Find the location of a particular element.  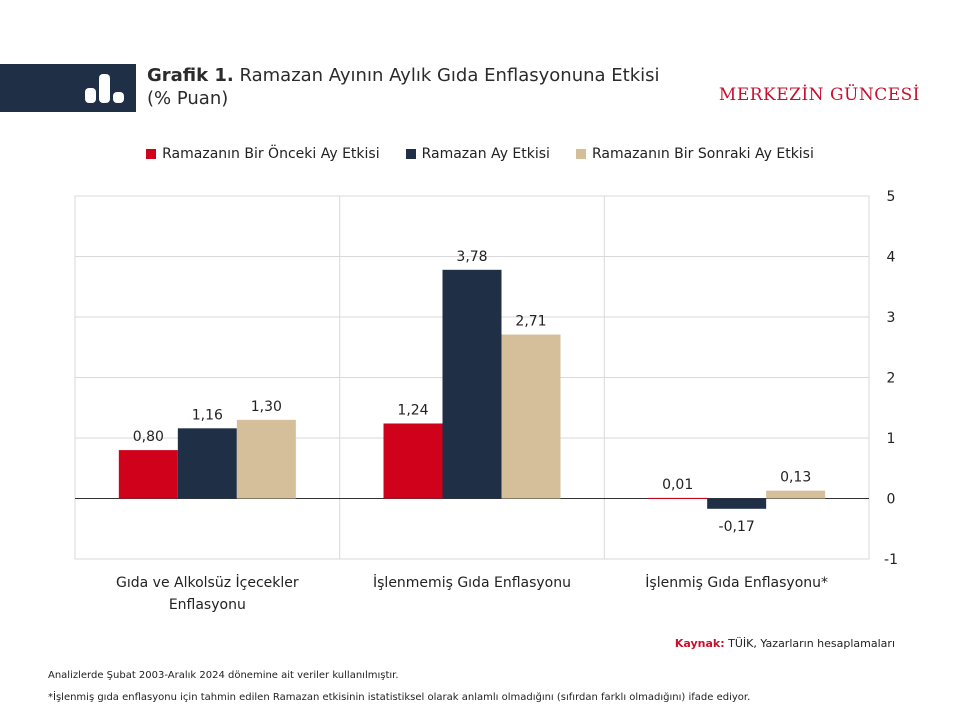

title-unit: (% Puan) is located at coordinates (188, 98).